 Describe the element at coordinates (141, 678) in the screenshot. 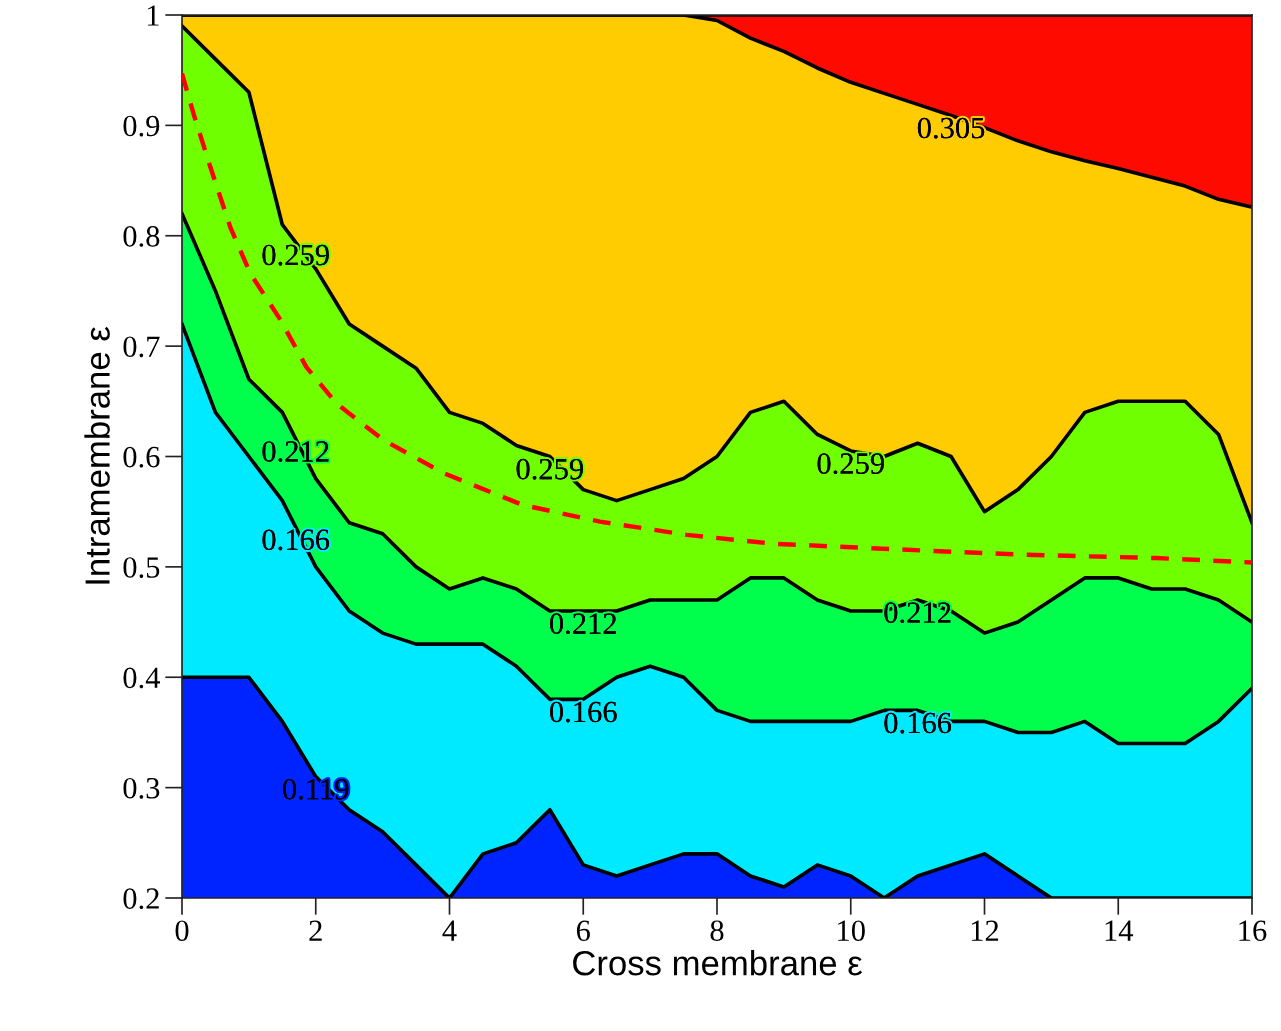

I see `y-tick-label: 0.4` at that location.